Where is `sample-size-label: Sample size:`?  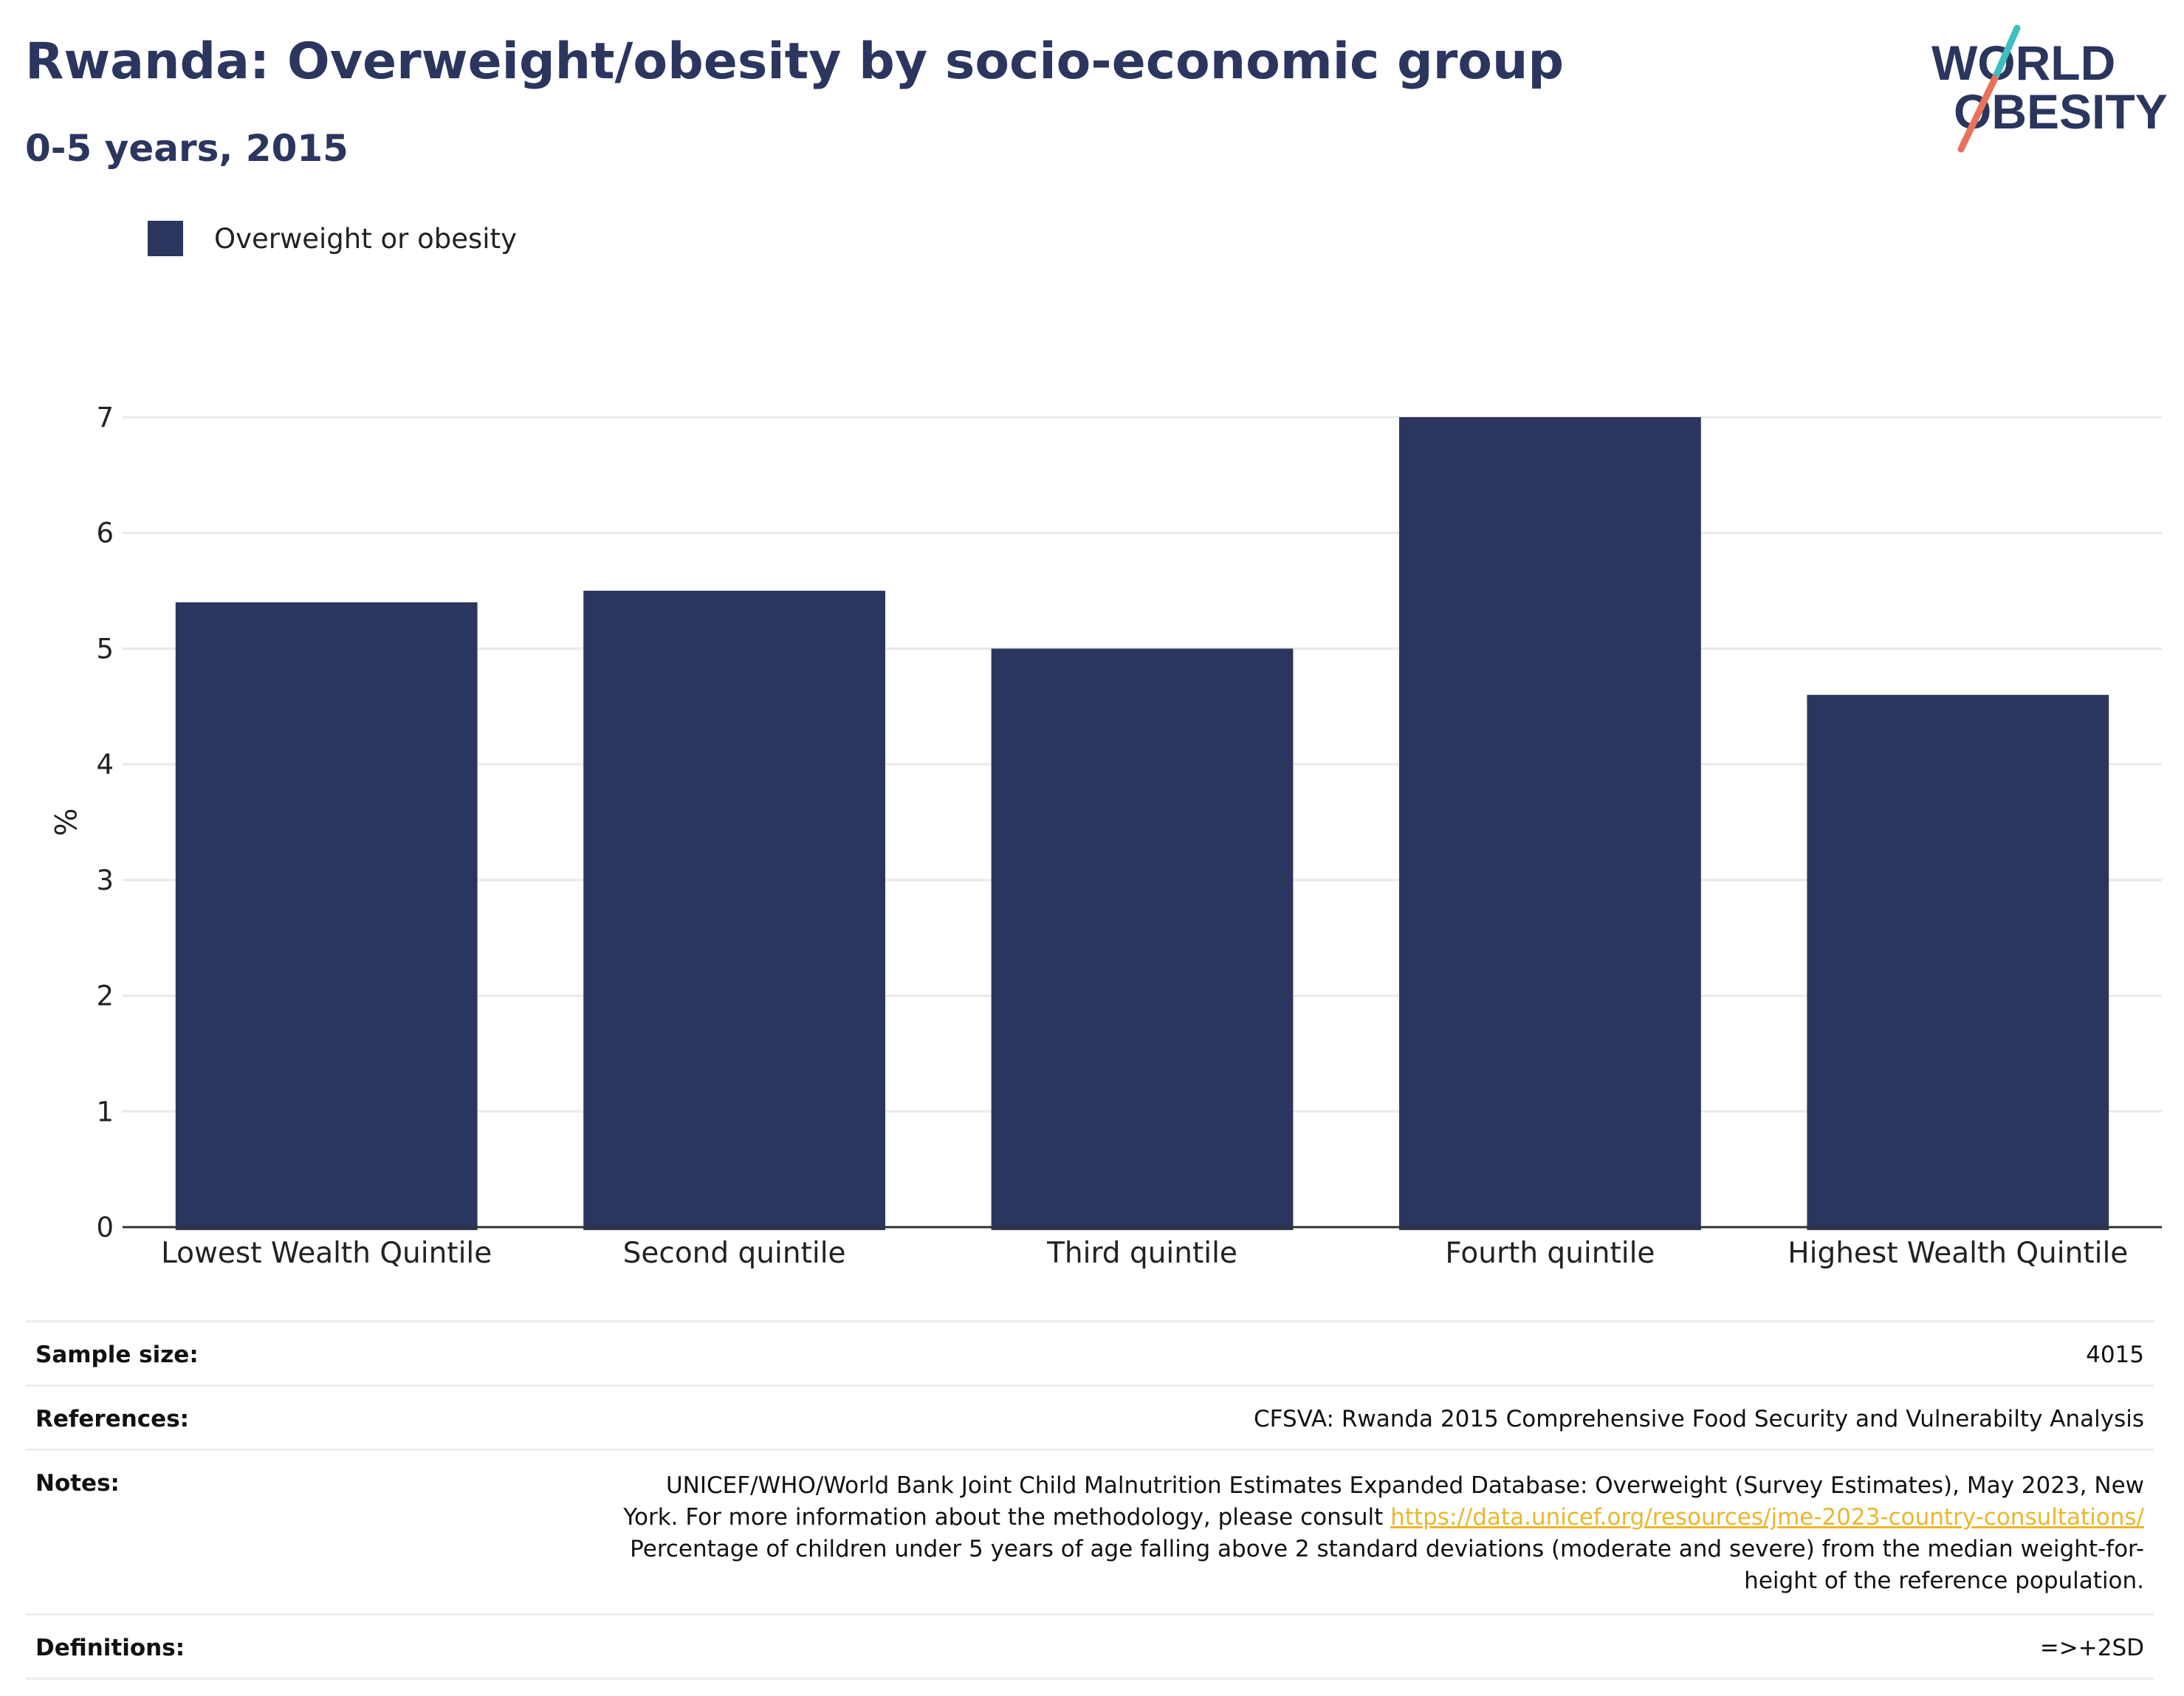
sample-size-label: Sample size: is located at coordinates (117, 1355).